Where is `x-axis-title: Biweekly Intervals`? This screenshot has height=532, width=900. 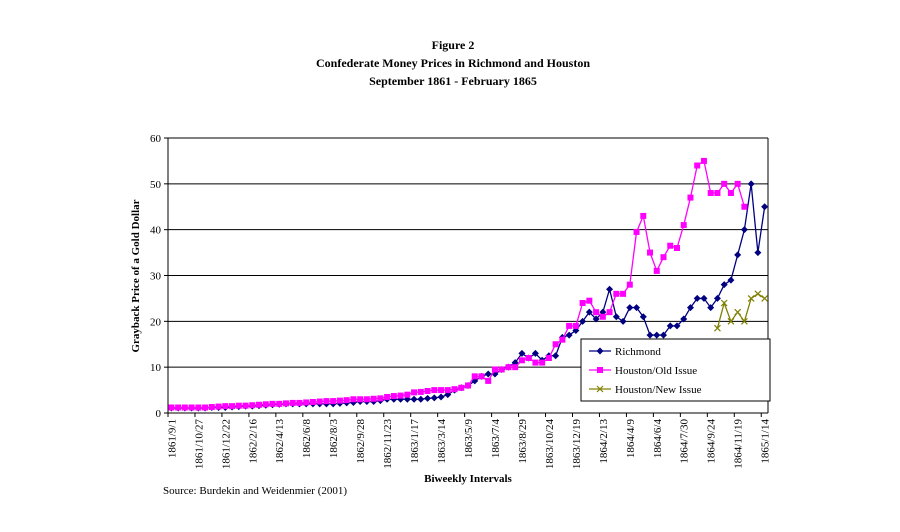
x-axis-title: Biweekly Intervals is located at coordinates (468, 479).